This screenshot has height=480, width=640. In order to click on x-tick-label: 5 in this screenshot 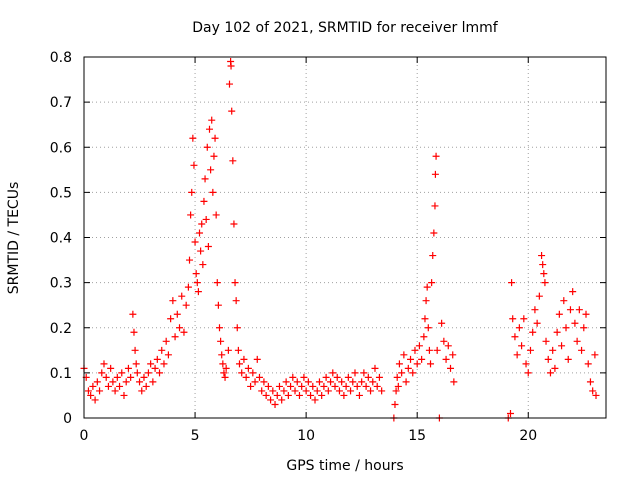, I will do `click(195, 436)`.